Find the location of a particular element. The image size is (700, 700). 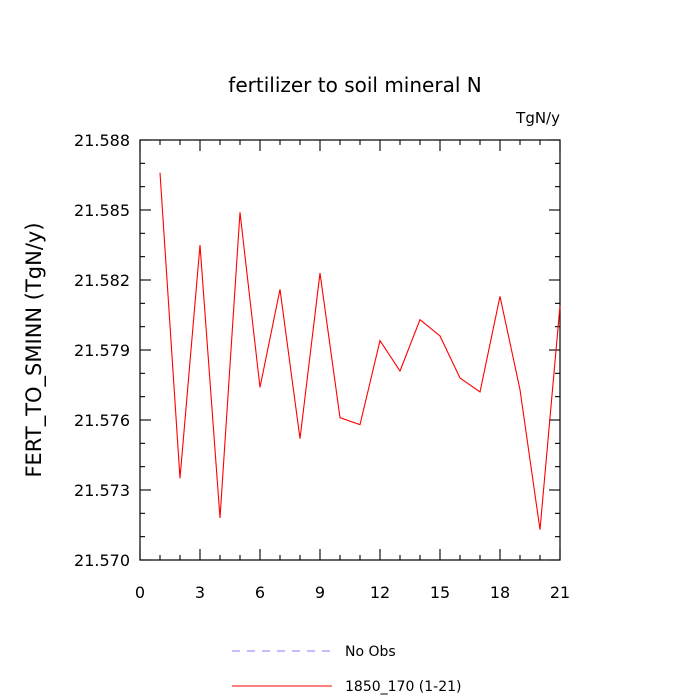

x-tick-label: 3 is located at coordinates (200, 592).